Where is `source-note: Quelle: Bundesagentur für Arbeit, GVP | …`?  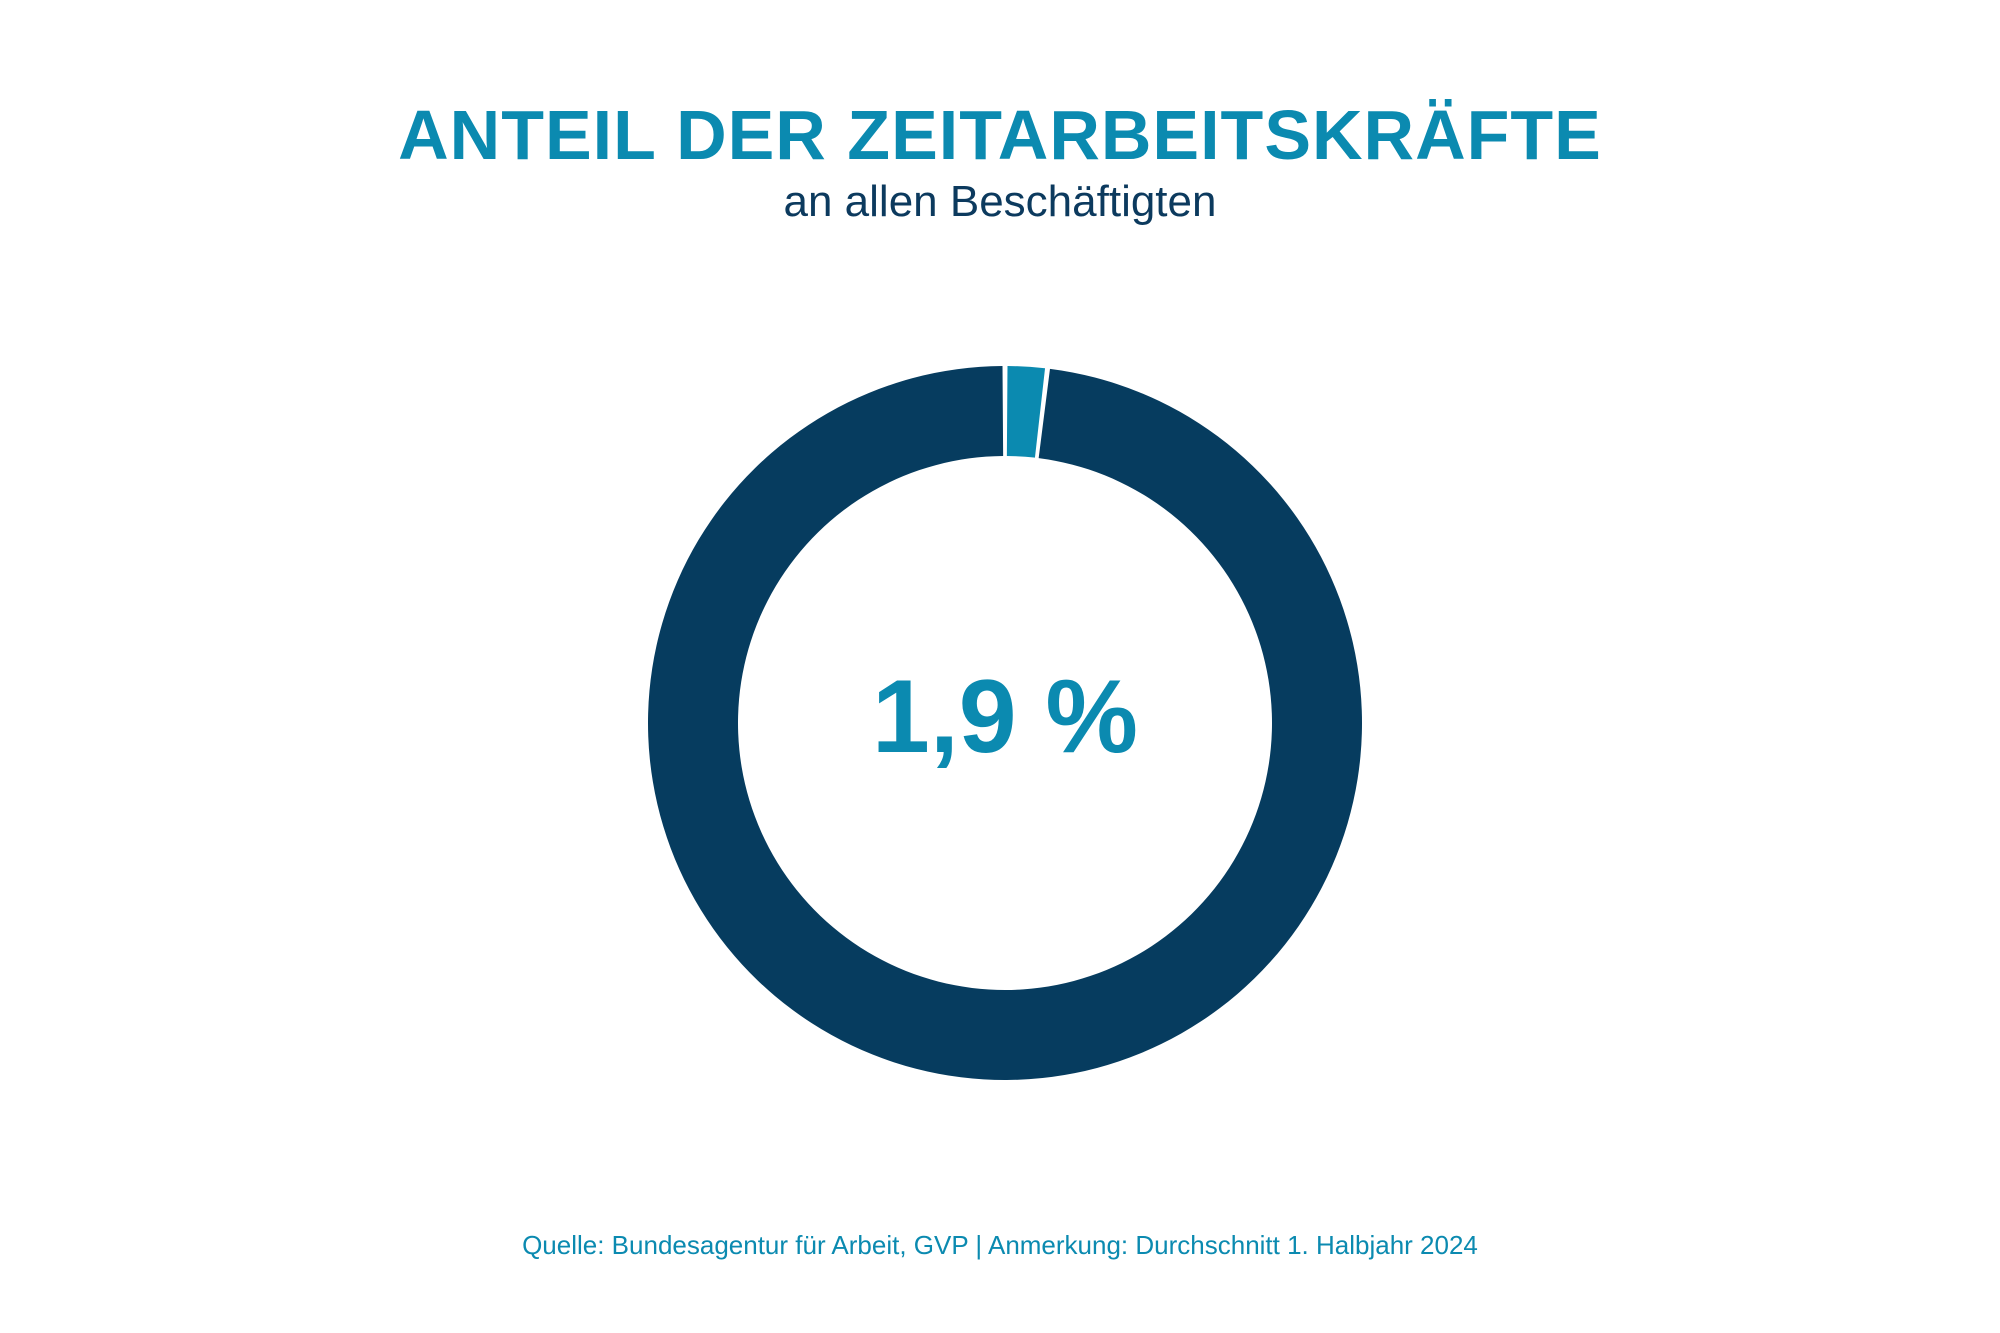
source-note: Quelle: Bundesagentur für Arbeit, GVP | … is located at coordinates (1000, 1245).